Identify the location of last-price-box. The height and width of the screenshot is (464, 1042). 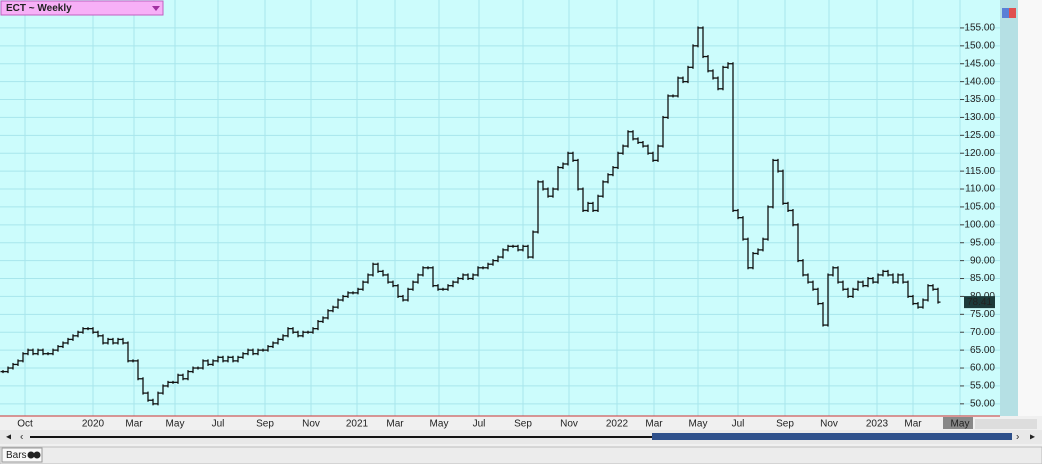
(979, 302).